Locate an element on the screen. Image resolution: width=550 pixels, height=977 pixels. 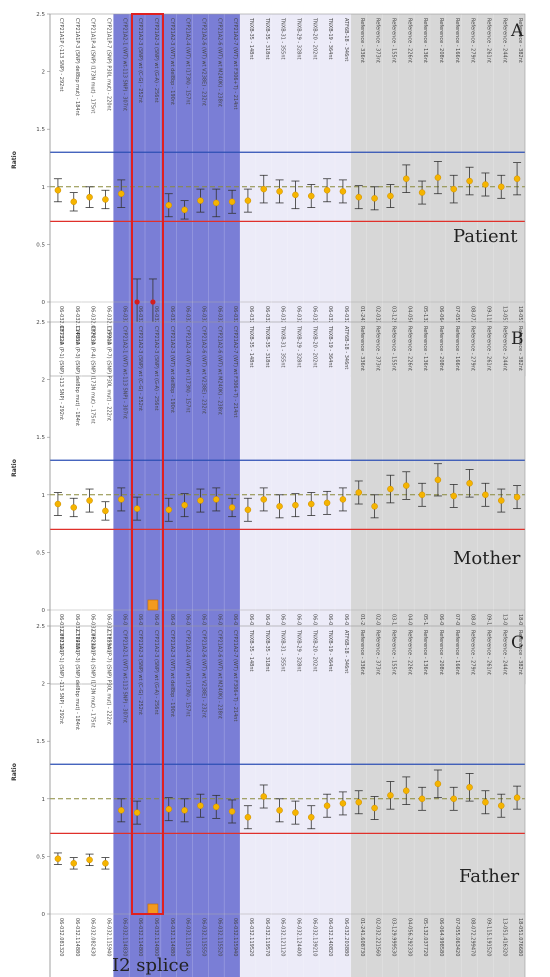
region-reference is located at coordinates (437, 801).